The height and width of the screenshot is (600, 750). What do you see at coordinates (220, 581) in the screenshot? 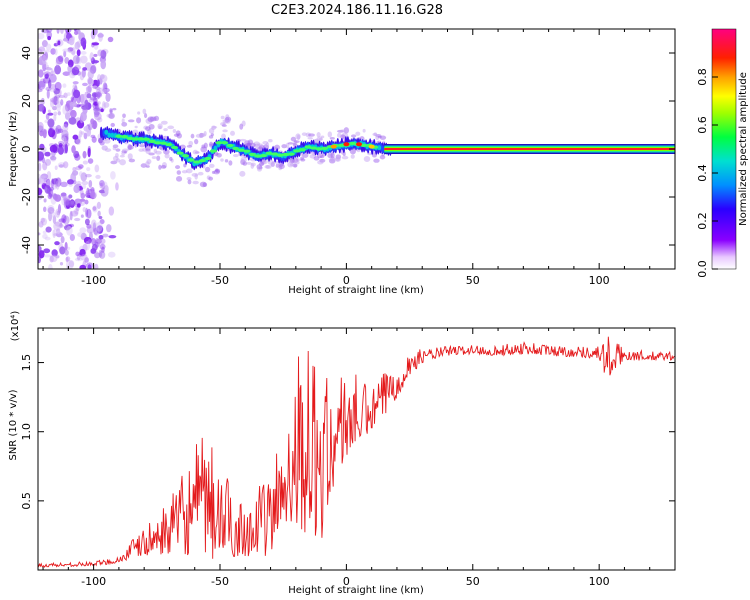
I see `snr-x-tick-label: -50` at bounding box center [220, 581].